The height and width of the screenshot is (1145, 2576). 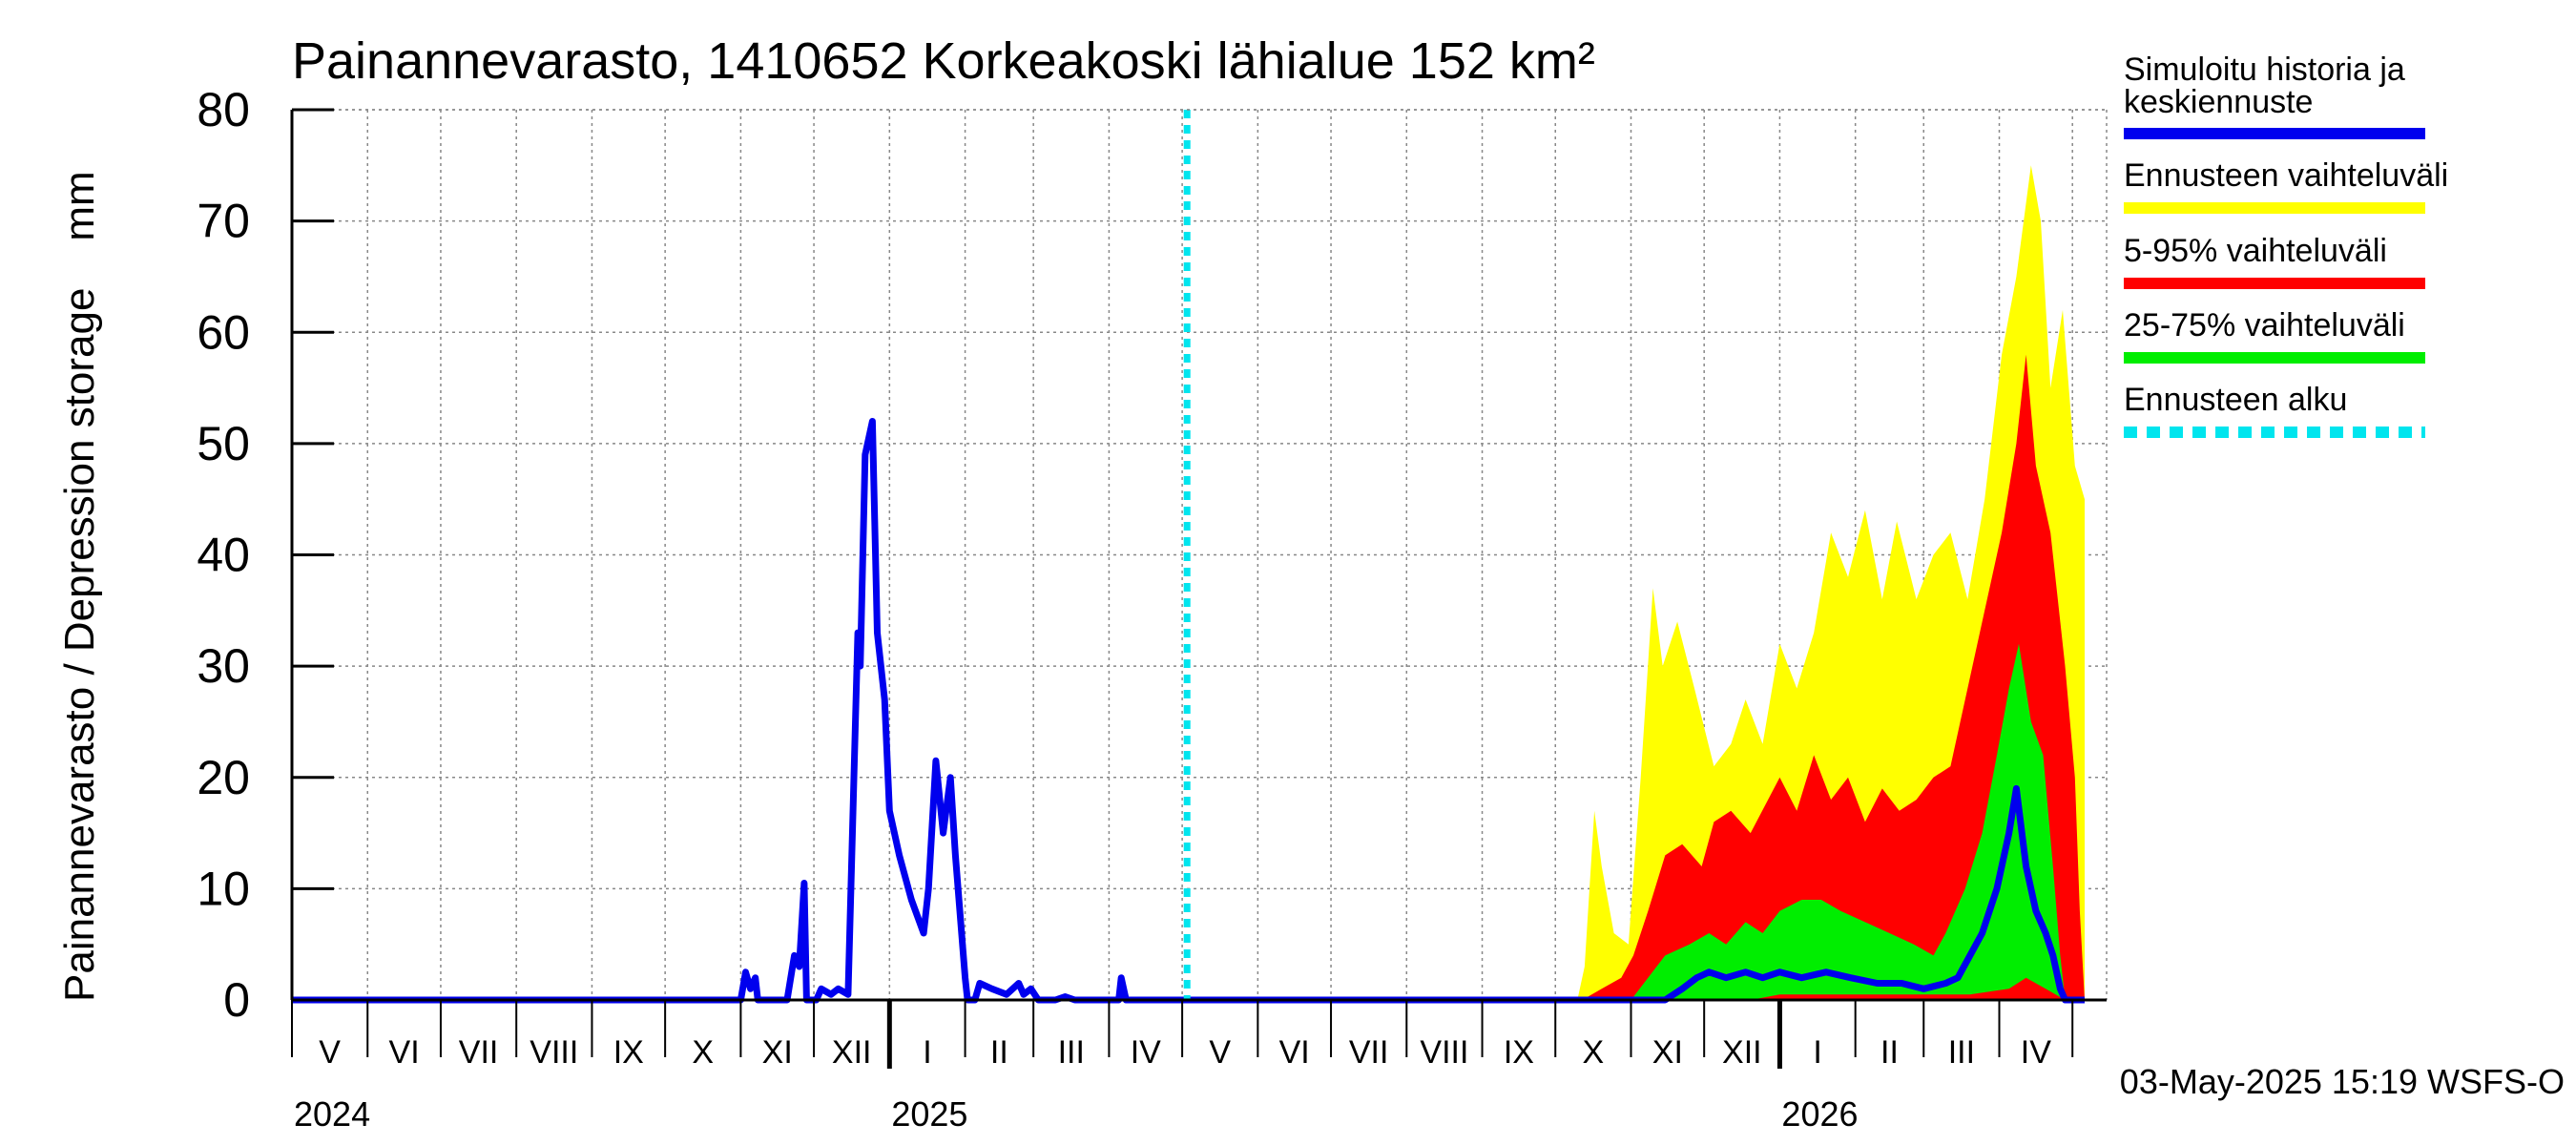 What do you see at coordinates (236, 1000) in the screenshot?
I see `y-tick-label: 0` at bounding box center [236, 1000].